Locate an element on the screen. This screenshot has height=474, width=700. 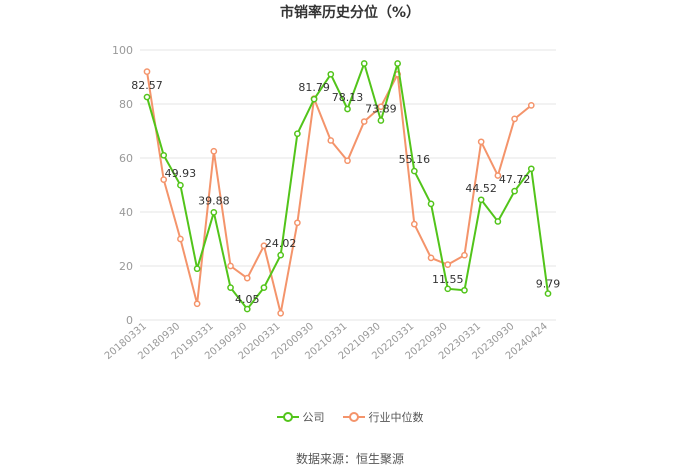
legend-item-industry: 行业中位数 is located at coordinates (383, 417).